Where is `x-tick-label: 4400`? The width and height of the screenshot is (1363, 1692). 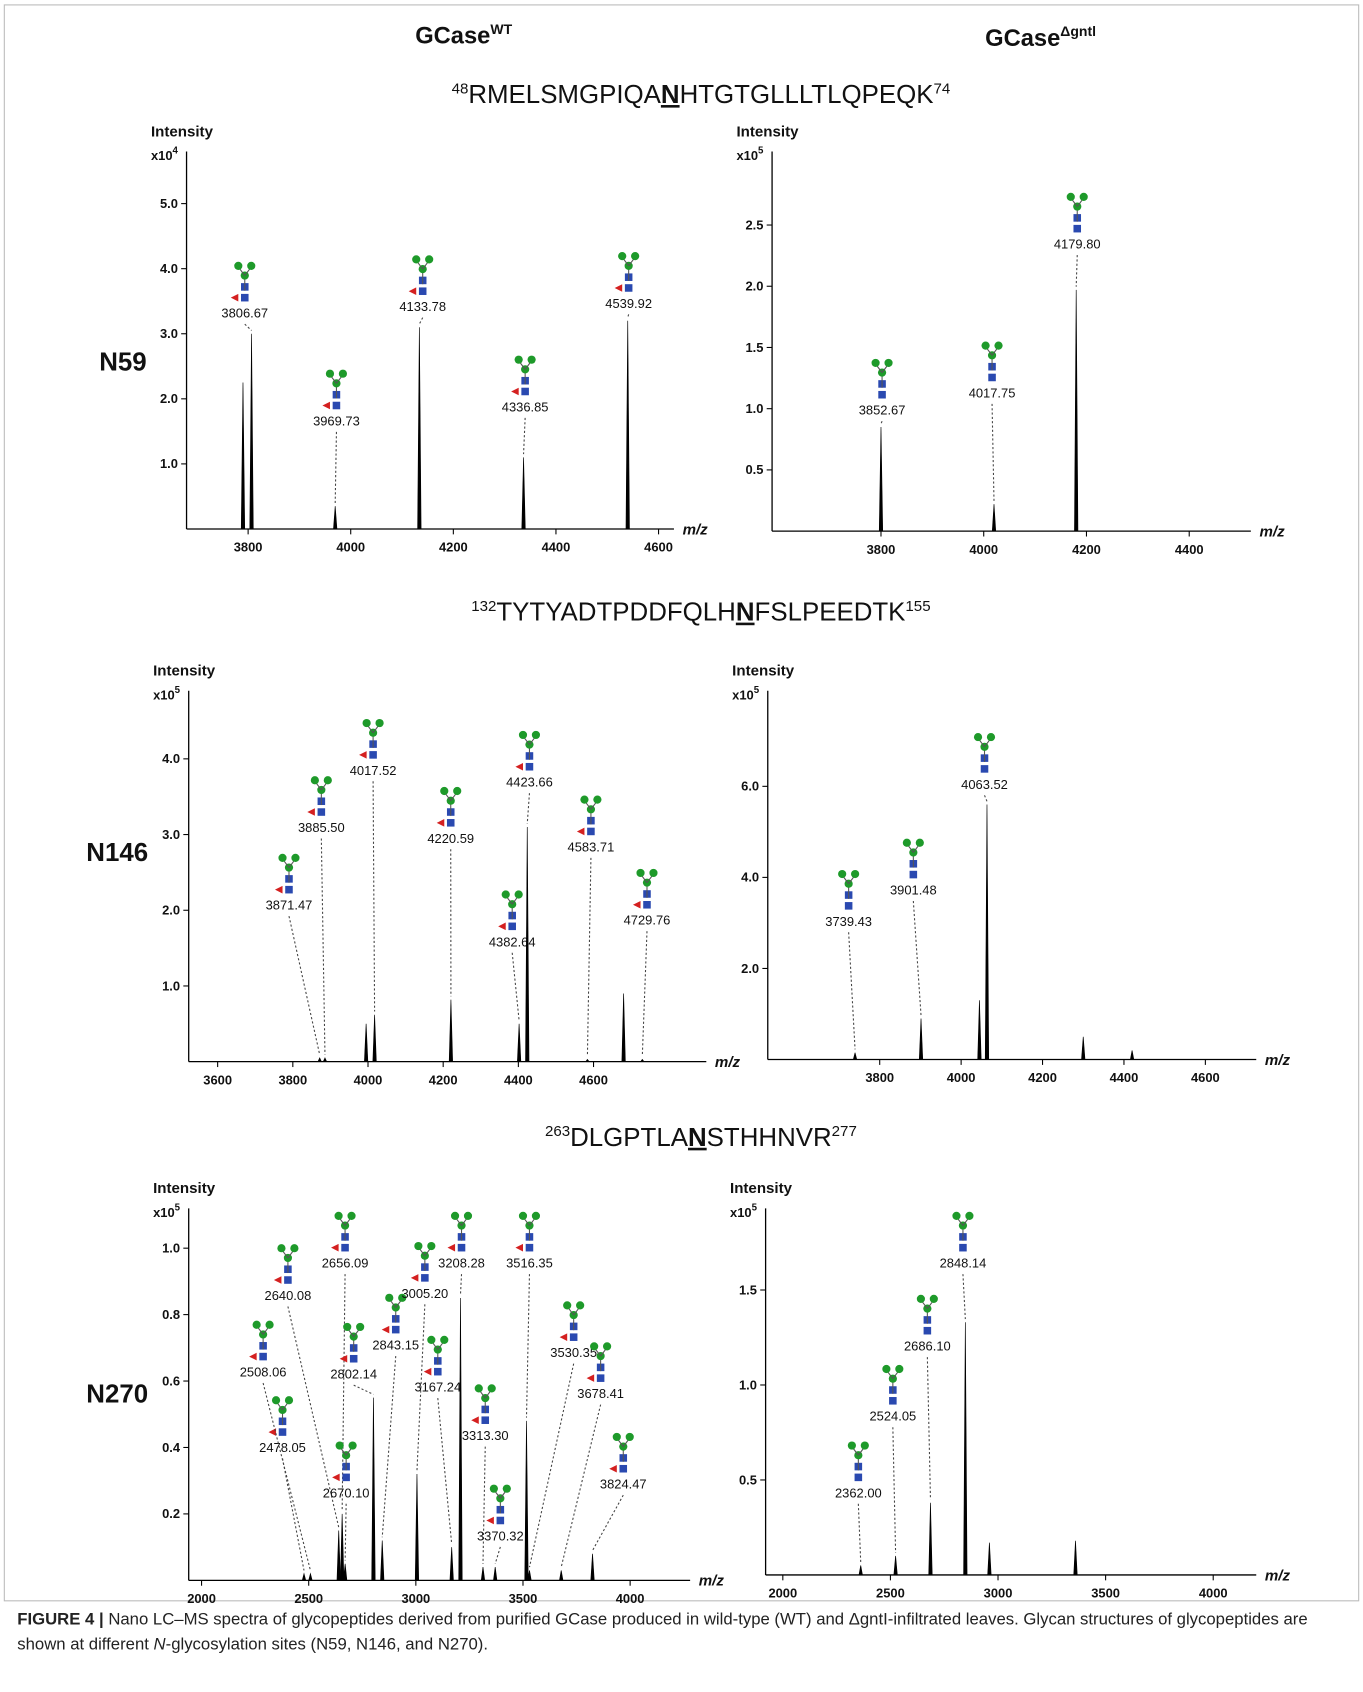
x-tick-label: 4400 is located at coordinates (1189, 549).